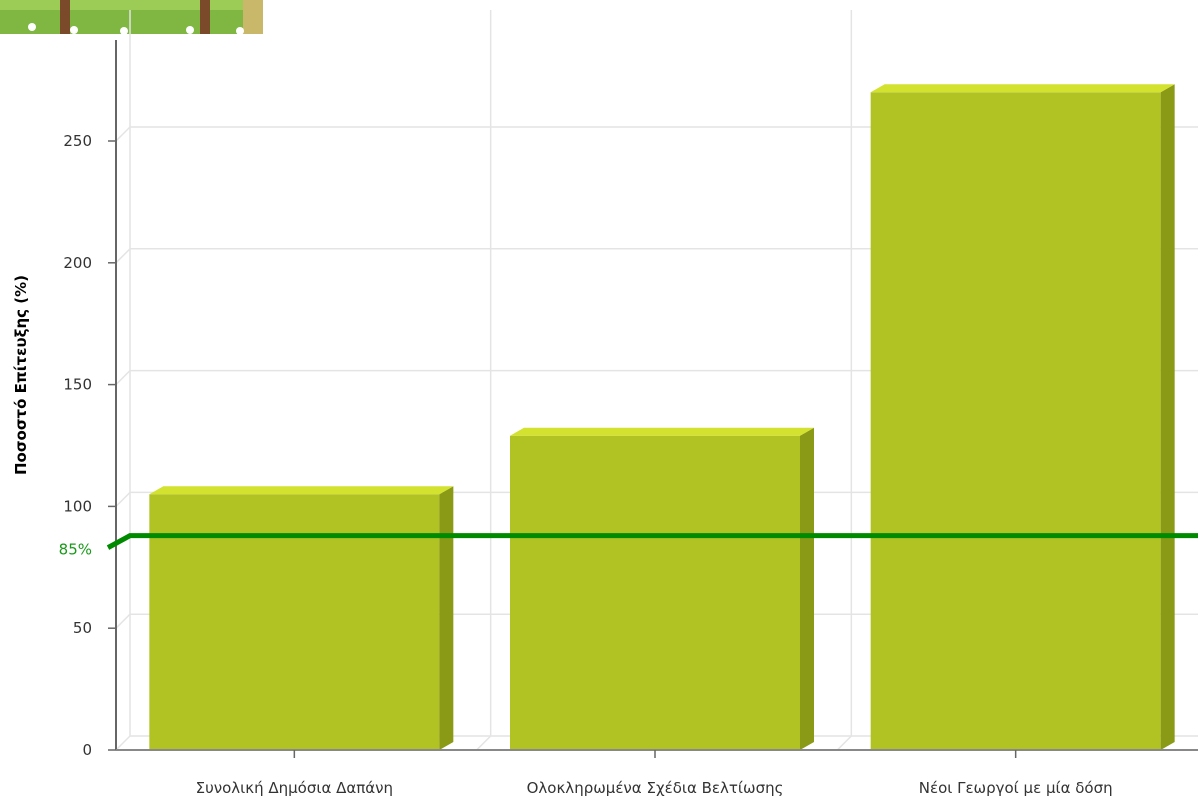 This screenshot has height=797, width=1198. What do you see at coordinates (131, 17) in the screenshot?
I see `banner-image-fragment` at bounding box center [131, 17].